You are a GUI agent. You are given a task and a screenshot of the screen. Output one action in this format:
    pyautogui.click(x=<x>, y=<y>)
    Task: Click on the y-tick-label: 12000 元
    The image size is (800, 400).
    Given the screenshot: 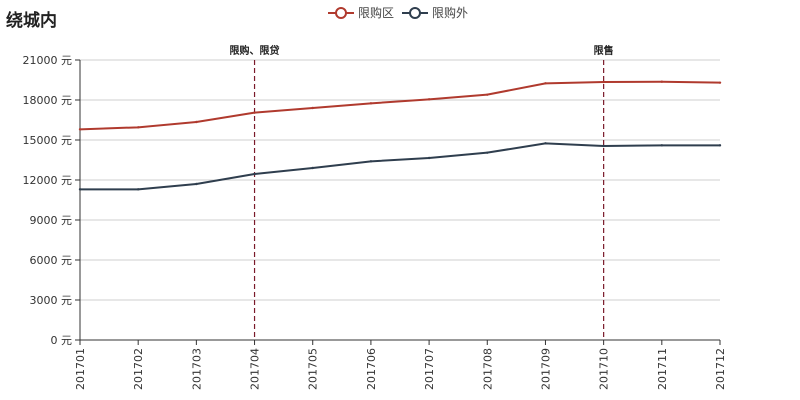 What is the action you would take?
    pyautogui.click(x=48, y=180)
    